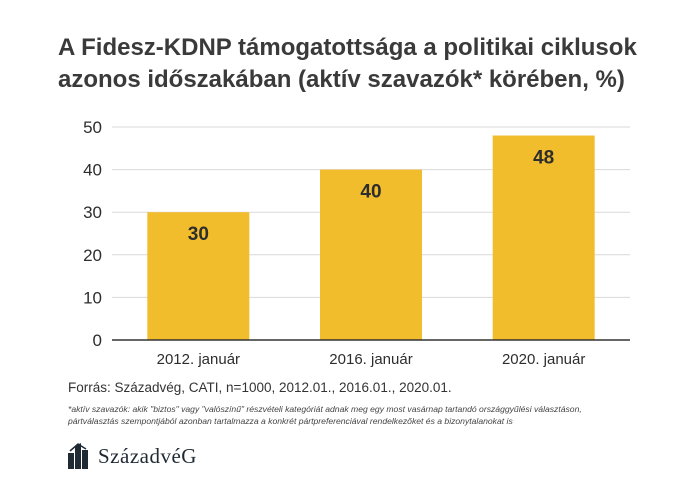 This screenshot has width=700, height=492. I want to click on y-tick-label: 0, so click(97, 340).